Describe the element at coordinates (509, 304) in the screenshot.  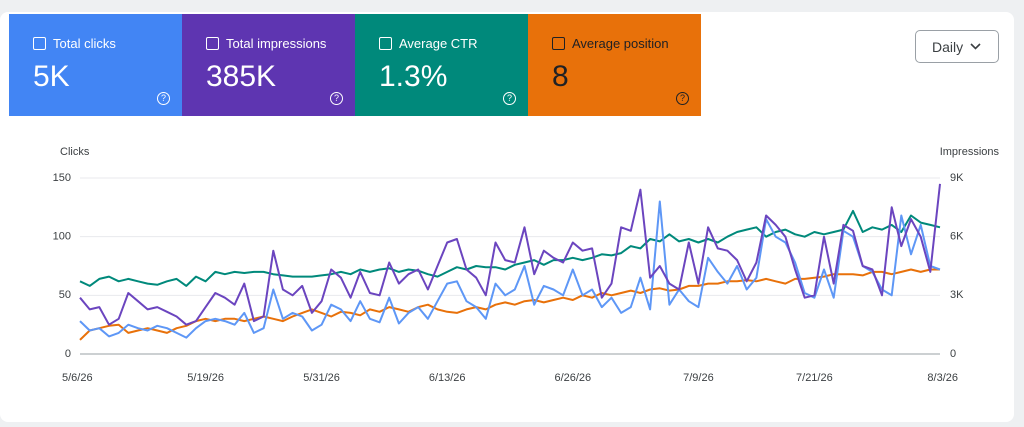
I see `series-line` at that location.